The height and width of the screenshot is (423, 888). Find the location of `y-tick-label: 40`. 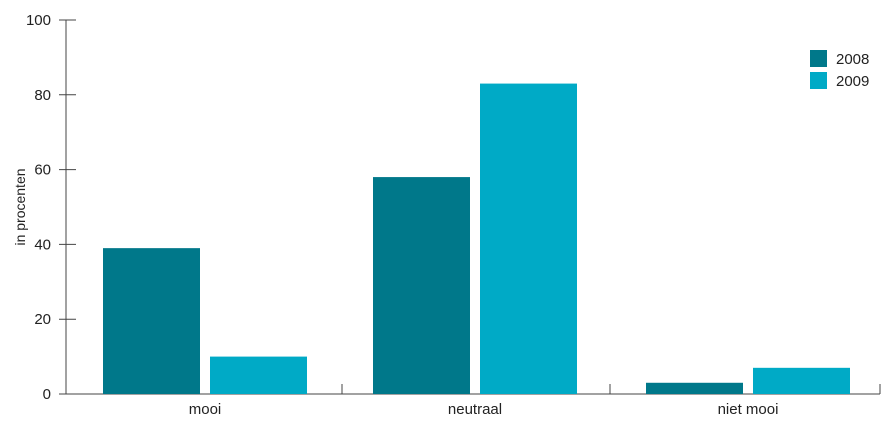

y-tick-label: 40 is located at coordinates (42, 244).